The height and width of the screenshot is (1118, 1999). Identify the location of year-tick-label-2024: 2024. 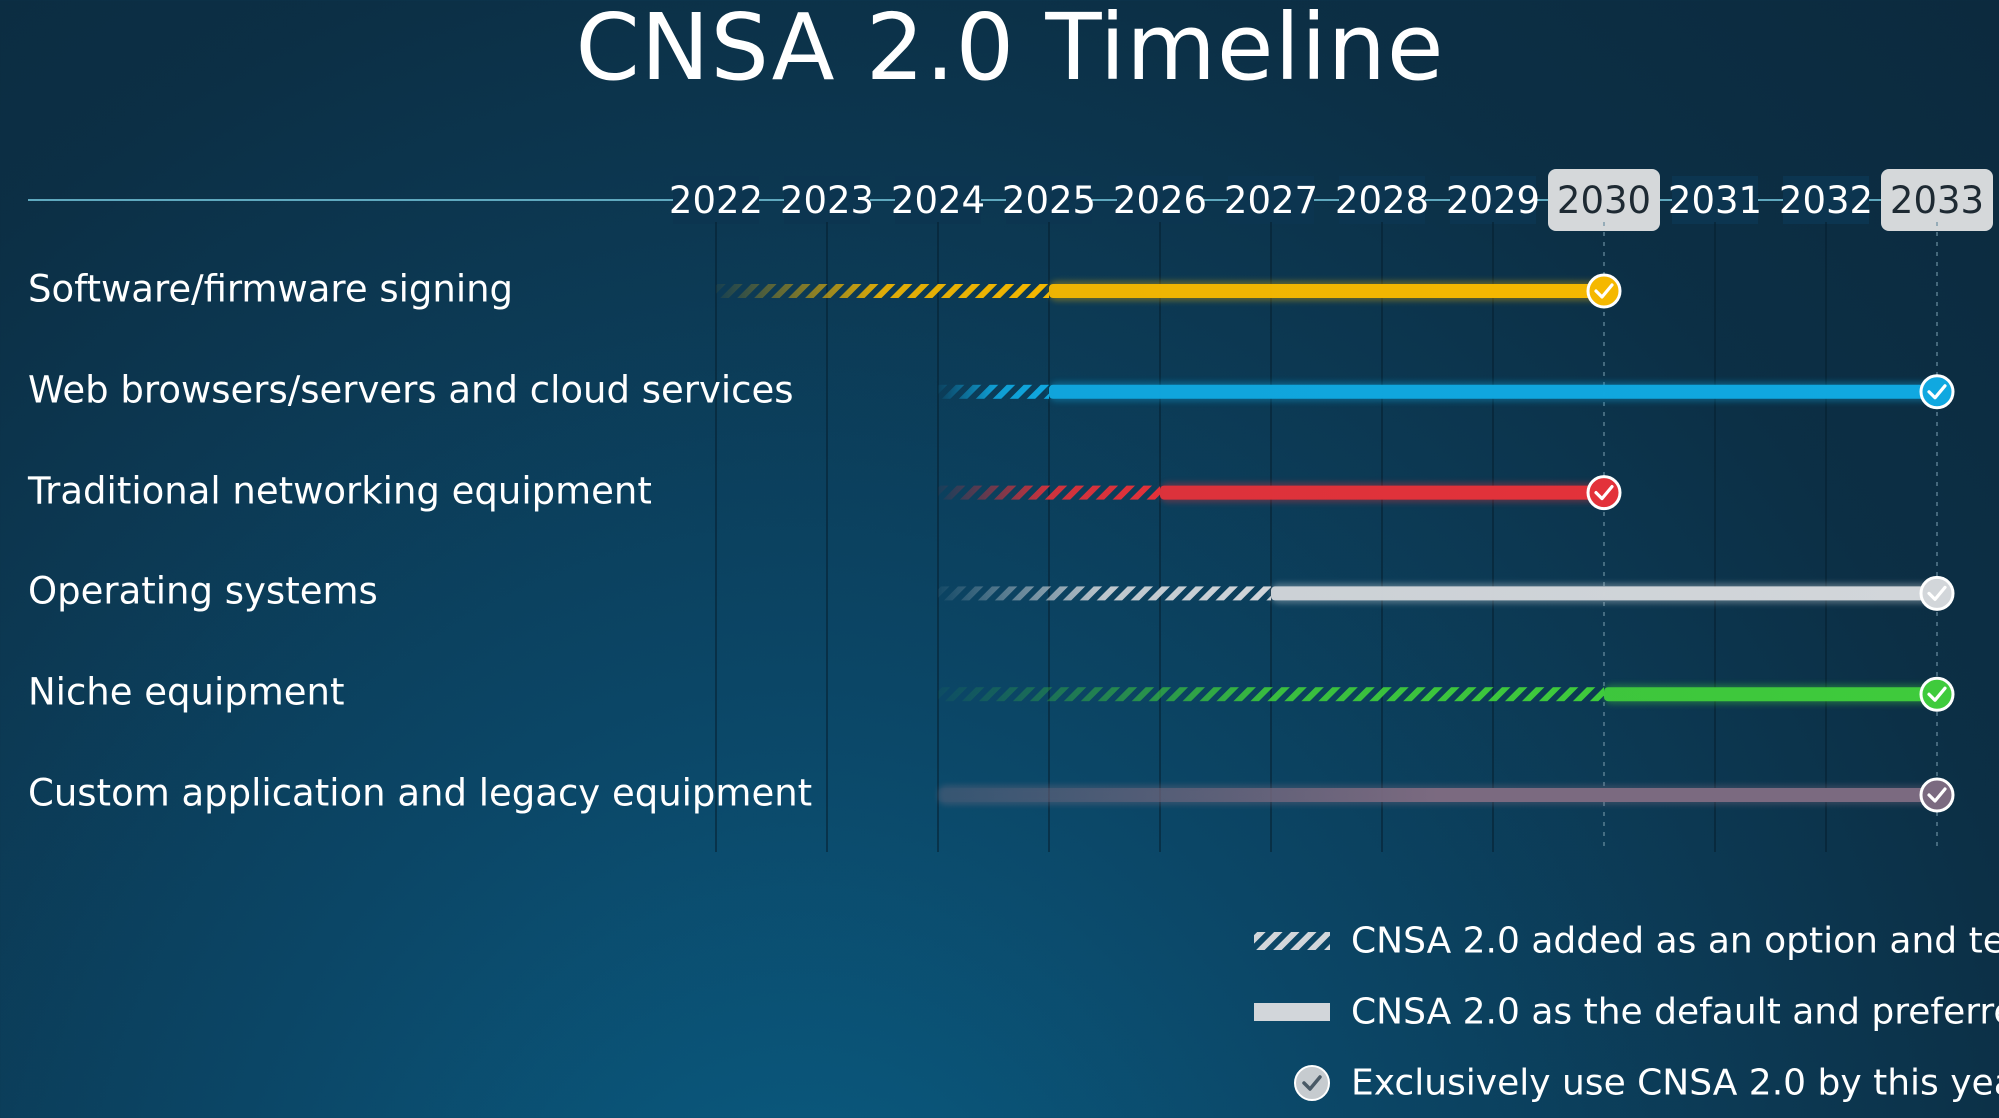
(938, 200).